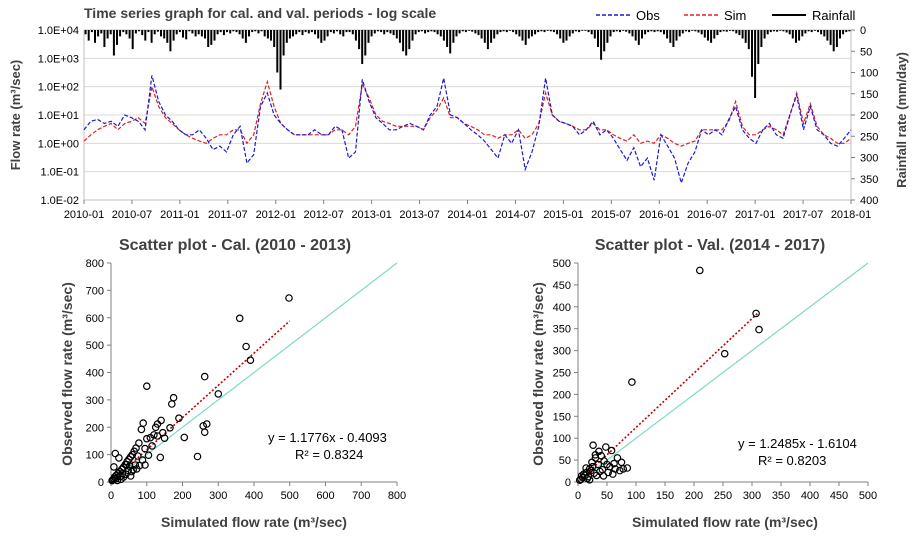 This screenshot has height=540, width=921. What do you see at coordinates (735, 15) in the screenshot?
I see `legend-sim-label: Sim` at bounding box center [735, 15].